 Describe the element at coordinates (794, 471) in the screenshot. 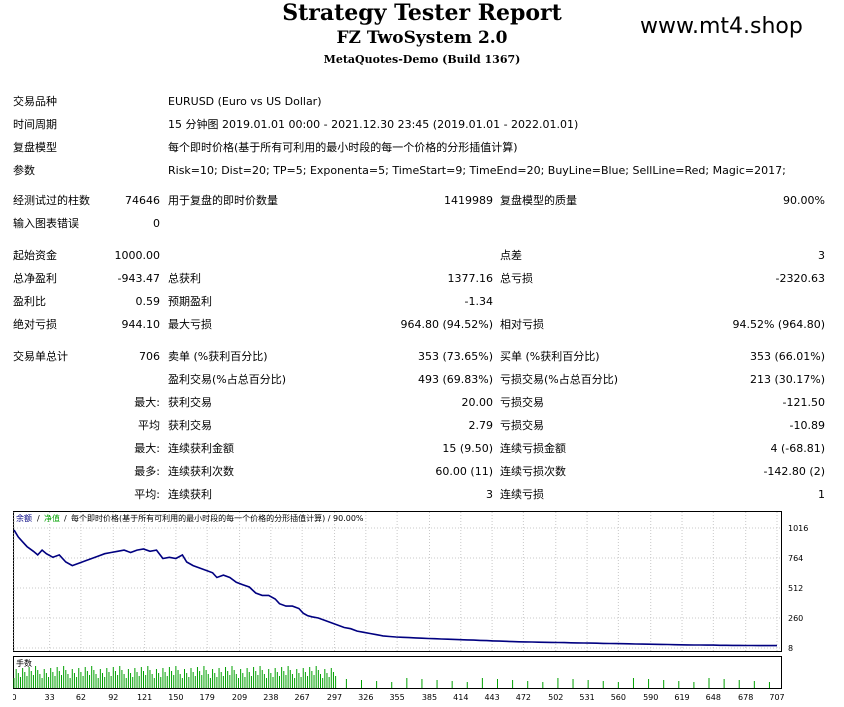

I see `cons-loss-count-value: -142.80 (2)` at that location.